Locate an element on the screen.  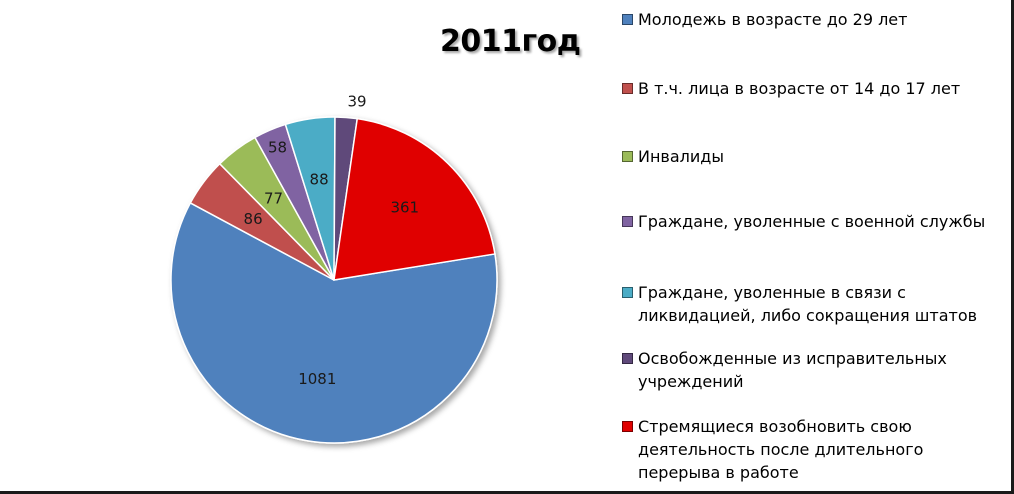
pie-slice-returning is located at coordinates (414, 199).